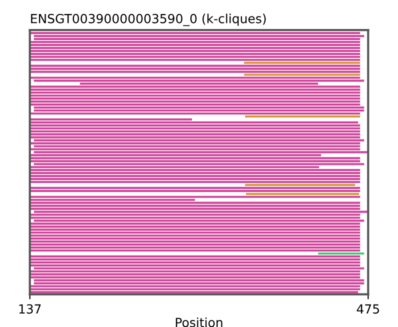  What do you see at coordinates (367, 309) in the screenshot?
I see `x-tick-label: 475` at bounding box center [367, 309].